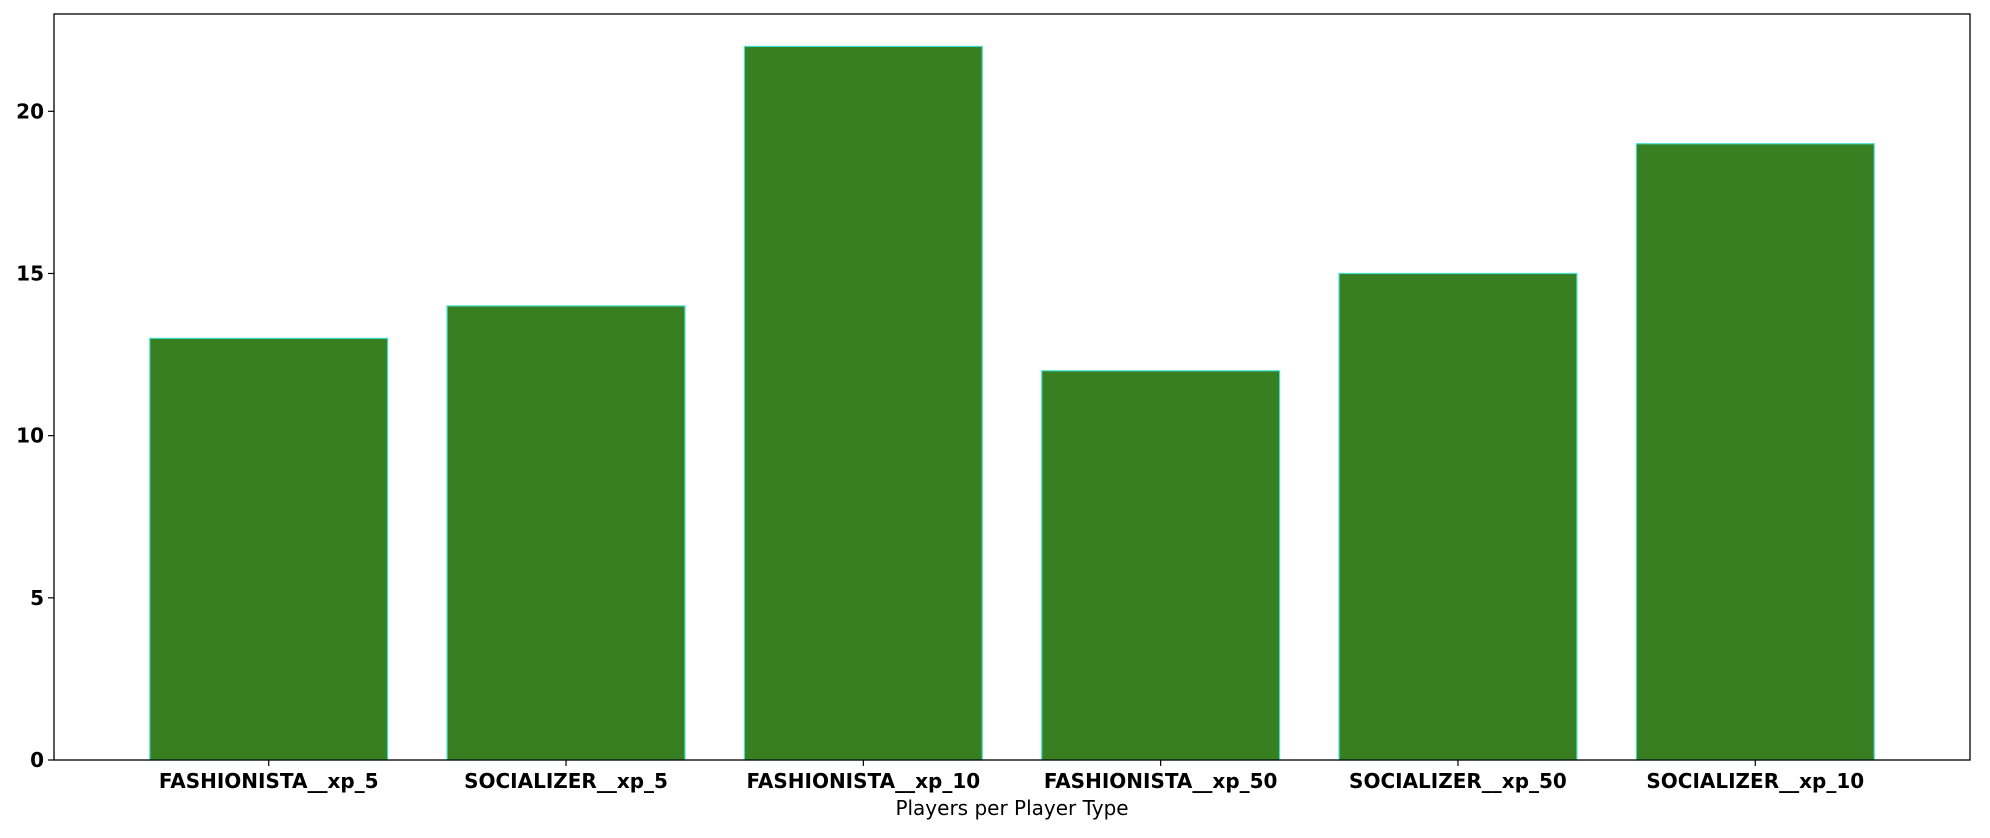 The height and width of the screenshot is (838, 1990). Describe the element at coordinates (269, 781) in the screenshot. I see `x-tick-label: FASHIONISTA__xp_5` at that location.